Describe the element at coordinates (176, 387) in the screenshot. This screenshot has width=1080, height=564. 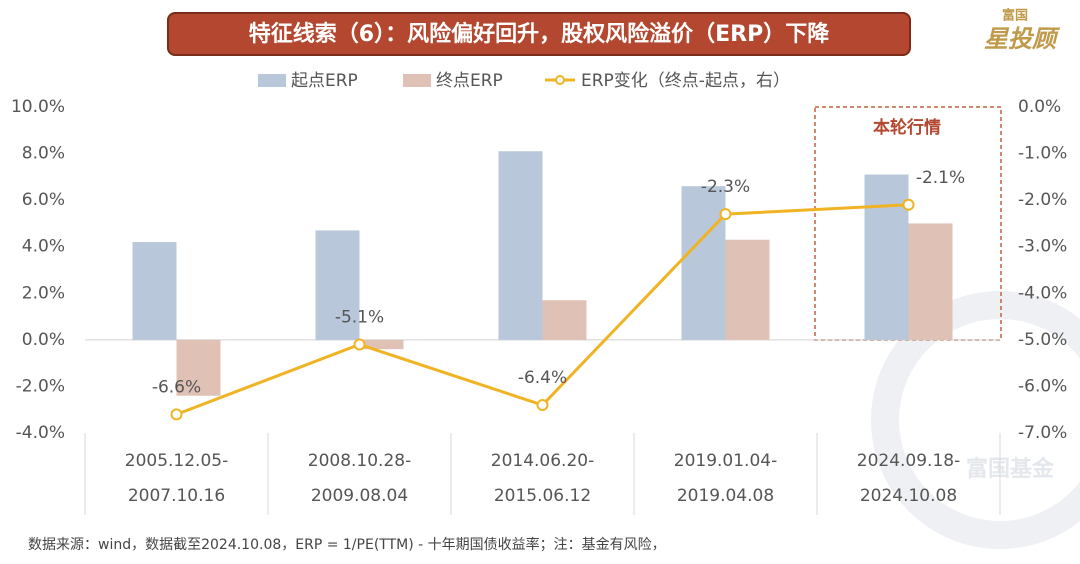
I see `value-label: -6.6%` at that location.